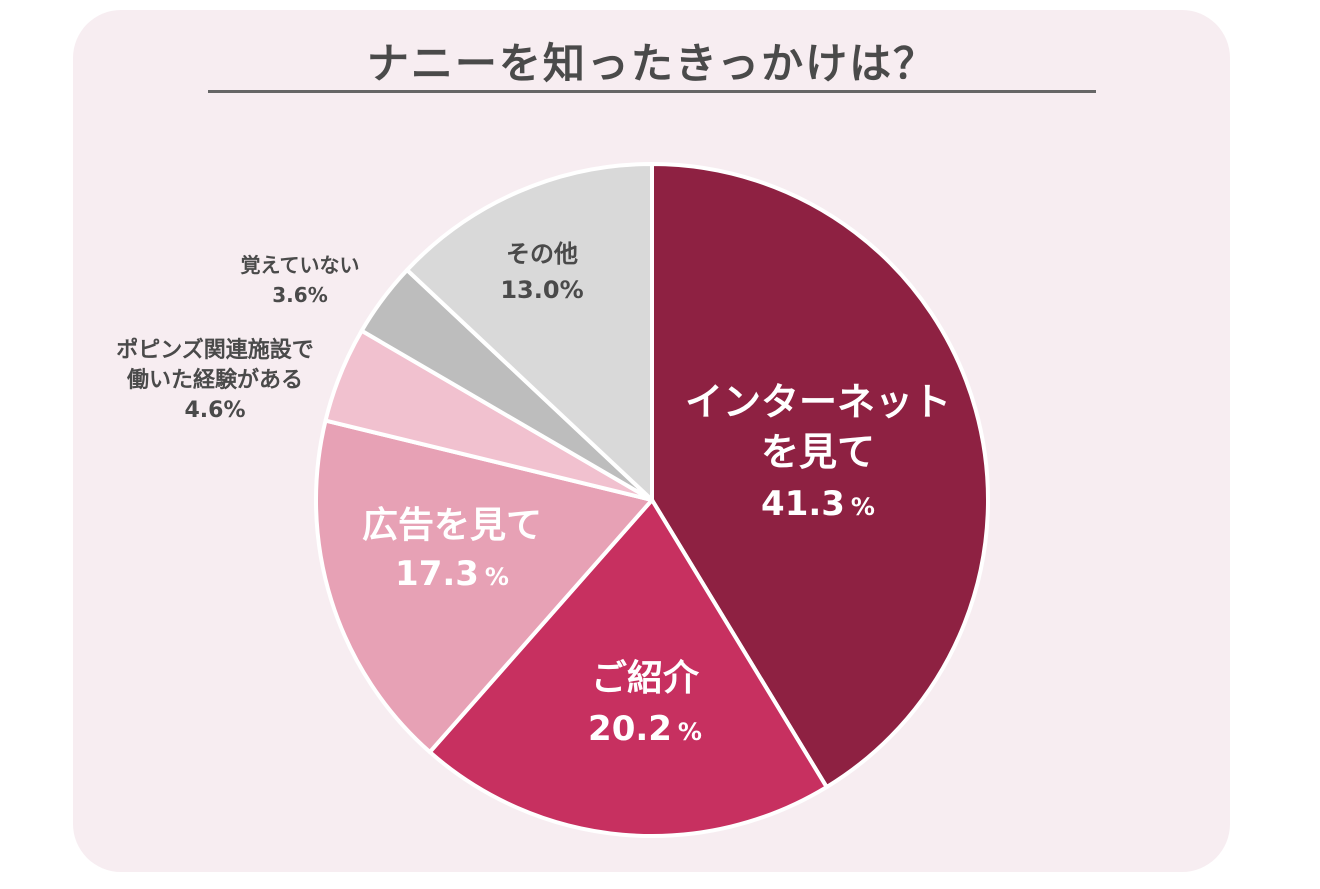 The height and width of the screenshot is (889, 1320). Describe the element at coordinates (318, 295) in the screenshot. I see `slice-value-unit-4: %` at that location.